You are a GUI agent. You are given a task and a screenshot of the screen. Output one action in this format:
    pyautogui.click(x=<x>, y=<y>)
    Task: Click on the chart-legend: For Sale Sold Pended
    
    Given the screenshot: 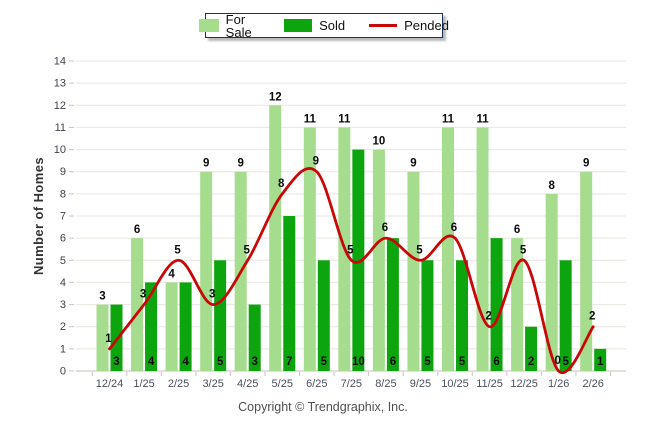 What is the action you would take?
    pyautogui.click(x=324, y=26)
    